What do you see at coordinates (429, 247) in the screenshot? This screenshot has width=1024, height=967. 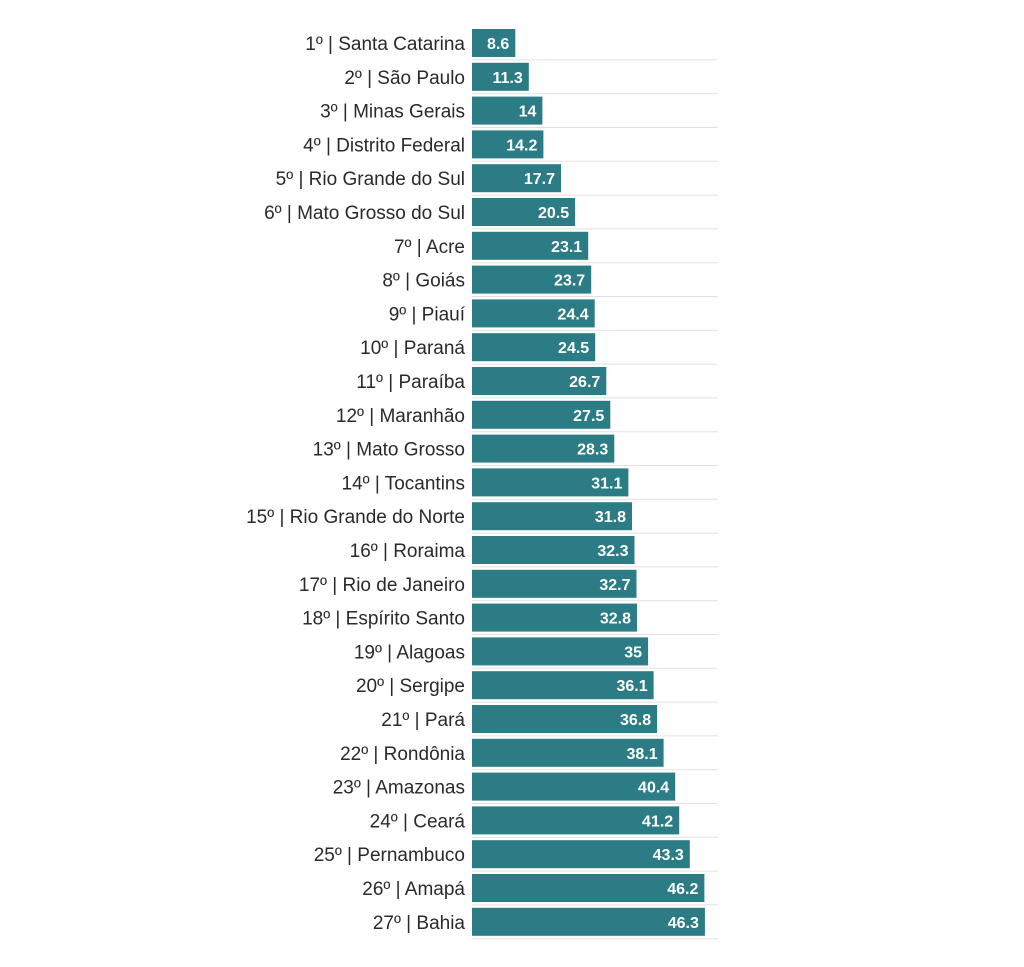 I see `category-label: 7º | Acre` at bounding box center [429, 247].